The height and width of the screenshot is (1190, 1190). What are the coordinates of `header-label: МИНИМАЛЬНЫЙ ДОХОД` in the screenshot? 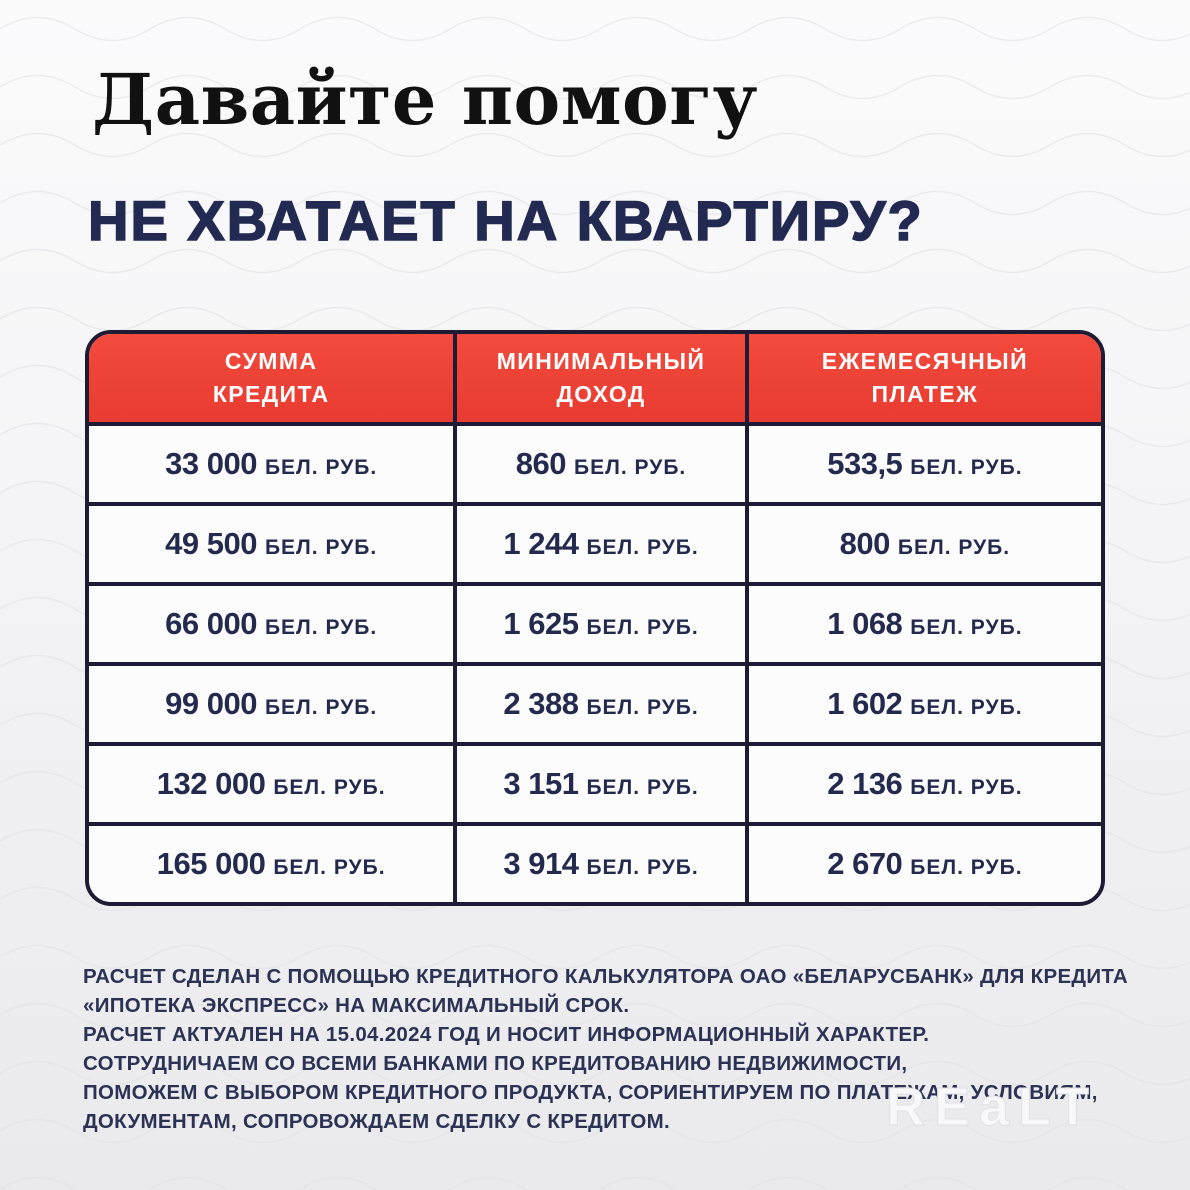 It's located at (601, 377).